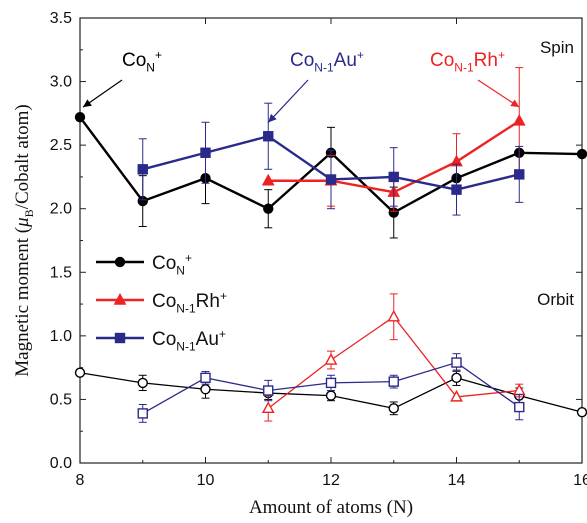 This screenshot has height=523, width=587. Describe the element at coordinates (61, 272) in the screenshot. I see `y-tick-label: 1.5` at that location.